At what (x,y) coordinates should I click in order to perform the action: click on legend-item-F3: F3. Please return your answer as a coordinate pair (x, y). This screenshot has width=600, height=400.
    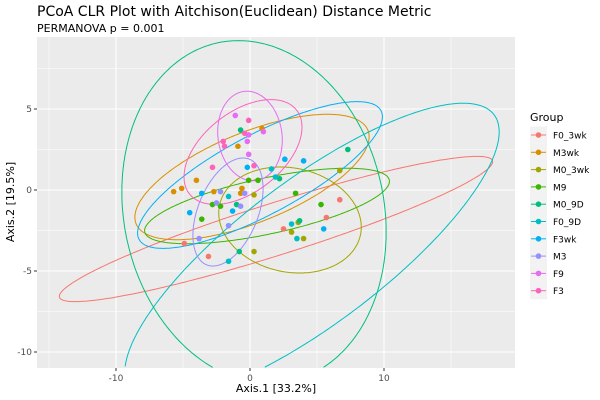
    Looking at the image, I should click on (547, 291).